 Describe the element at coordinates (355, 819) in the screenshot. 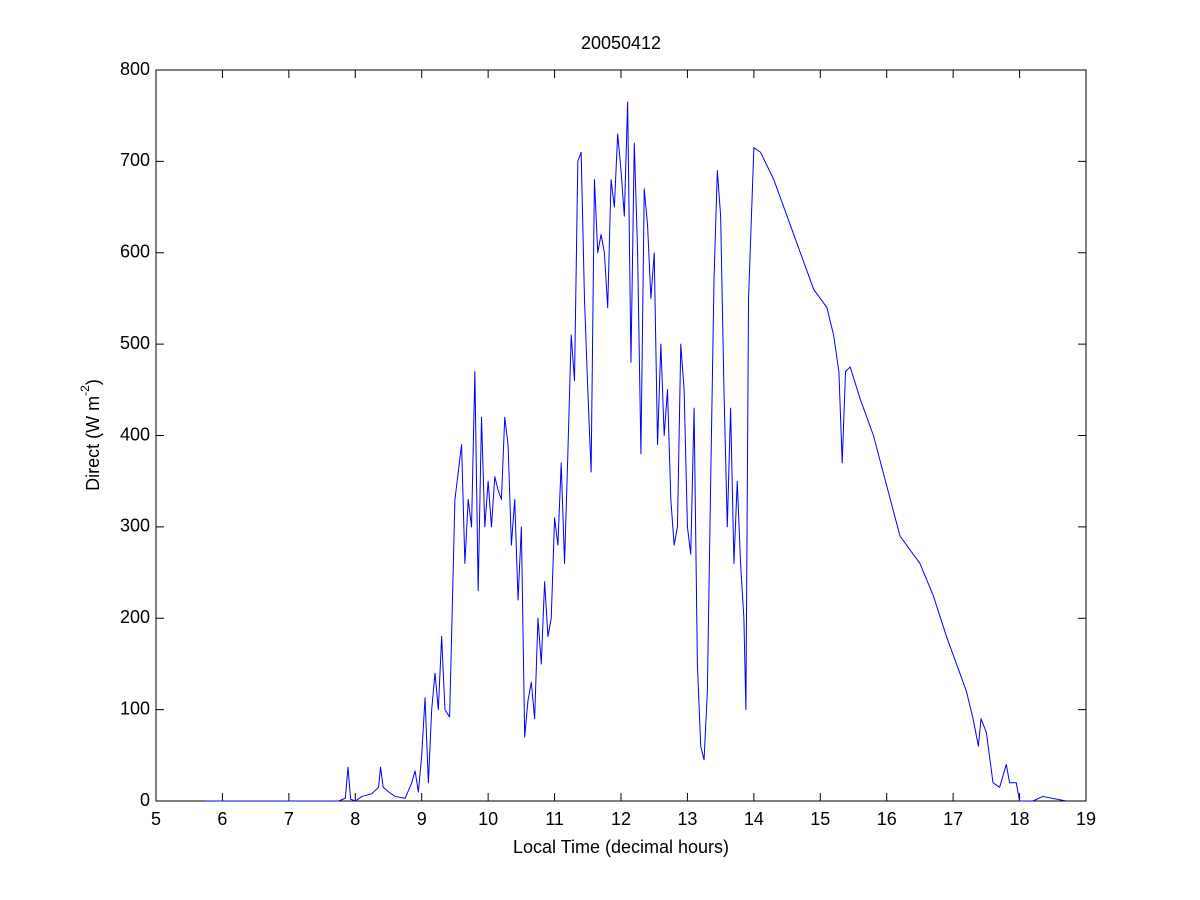

I see `x-tick-label: 8` at that location.